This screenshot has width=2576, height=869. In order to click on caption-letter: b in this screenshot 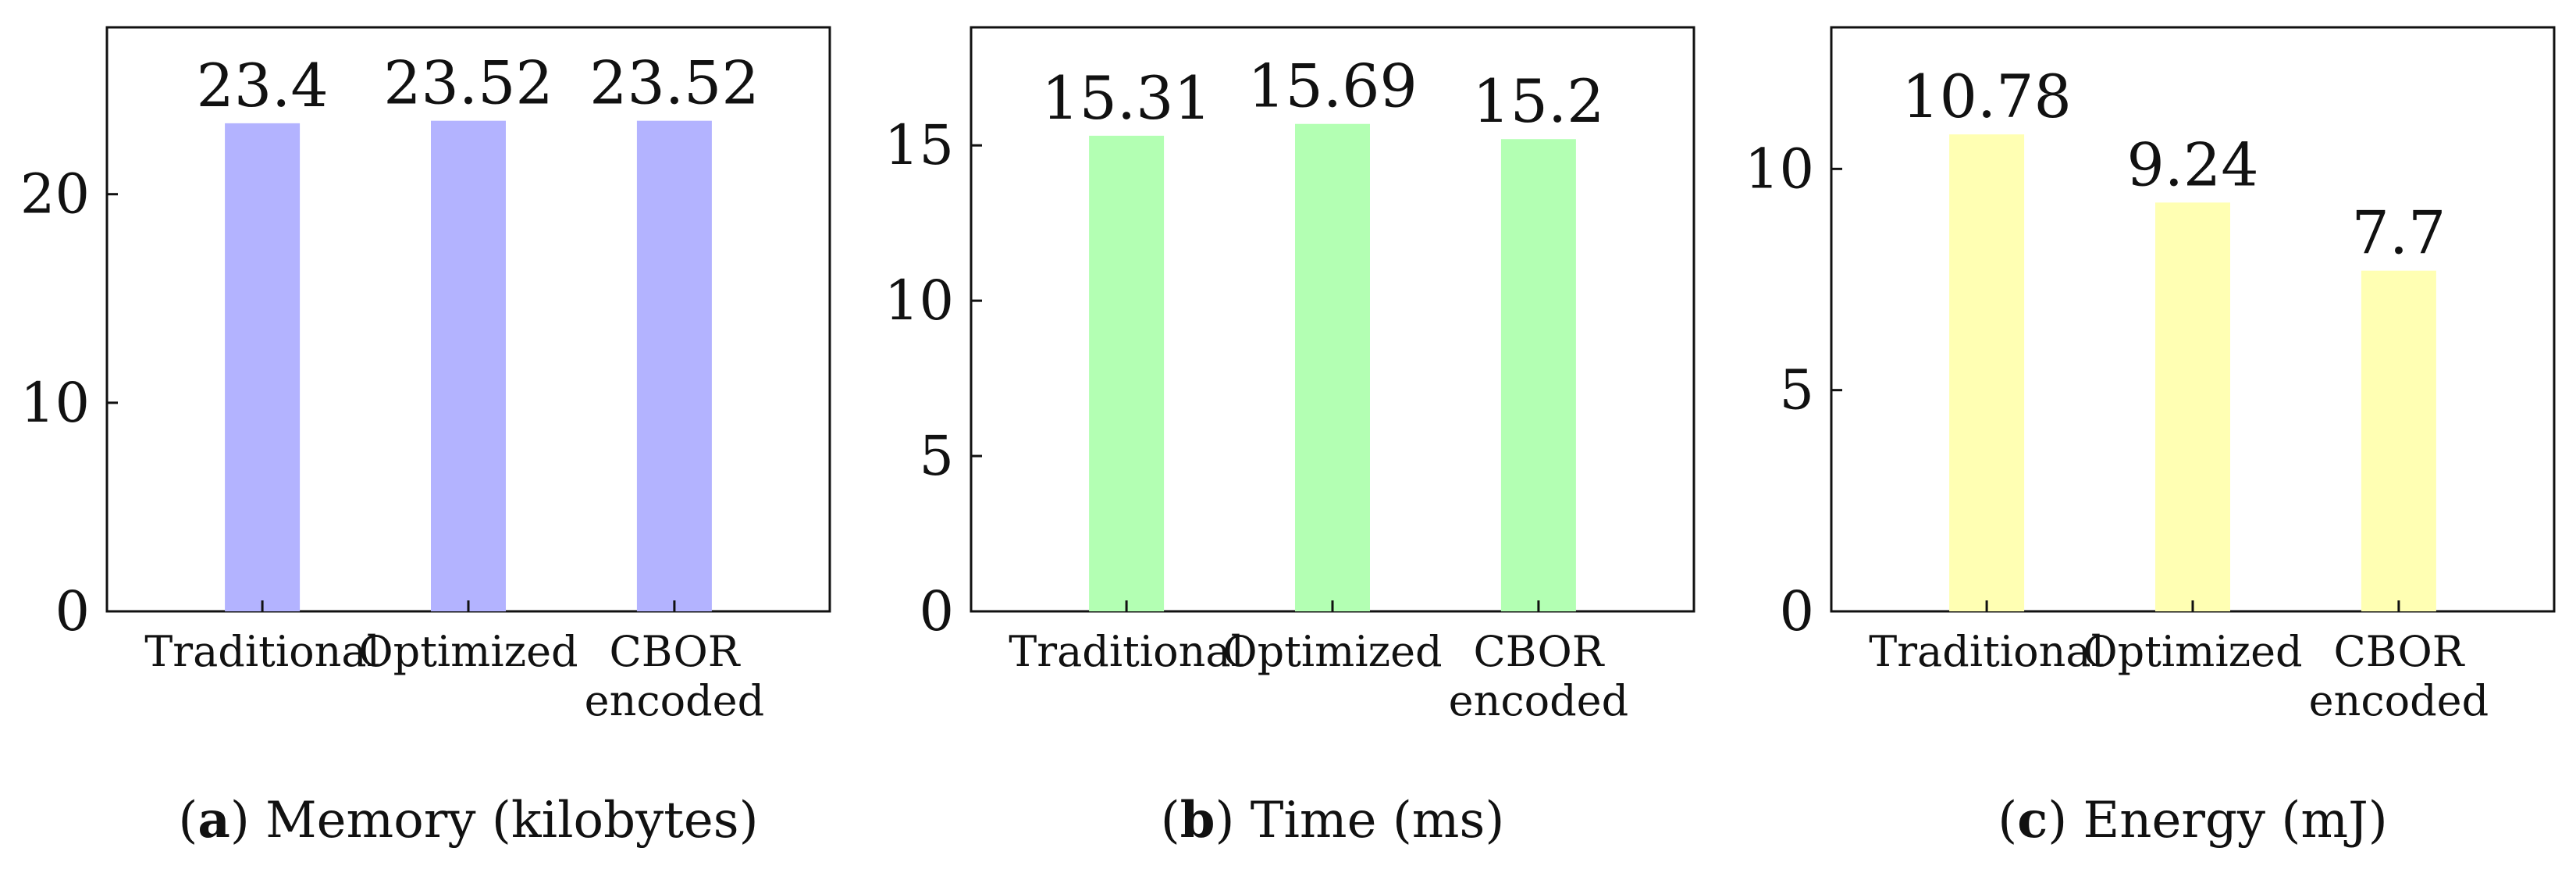, I will do `click(1197, 820)`.